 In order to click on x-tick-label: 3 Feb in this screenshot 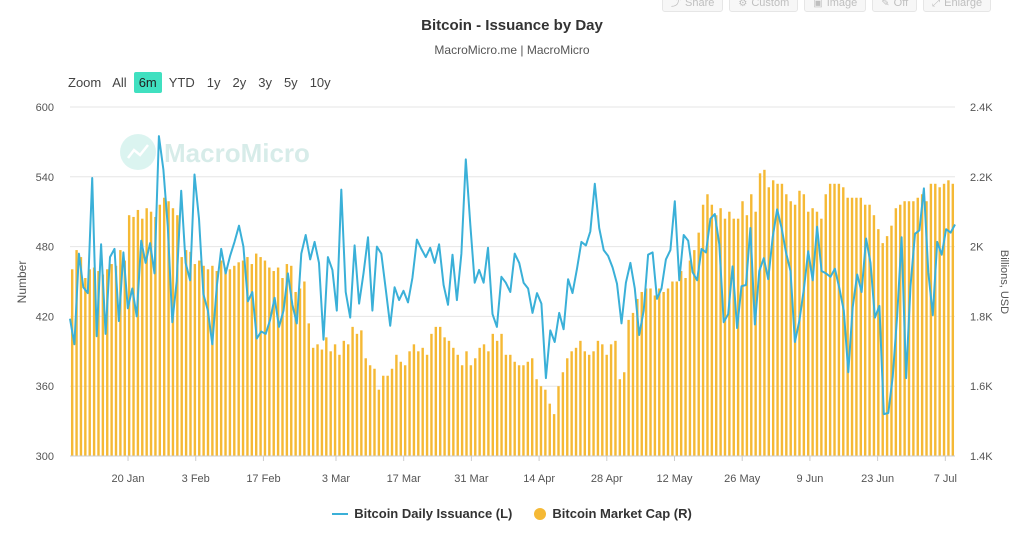, I will do `click(196, 479)`.